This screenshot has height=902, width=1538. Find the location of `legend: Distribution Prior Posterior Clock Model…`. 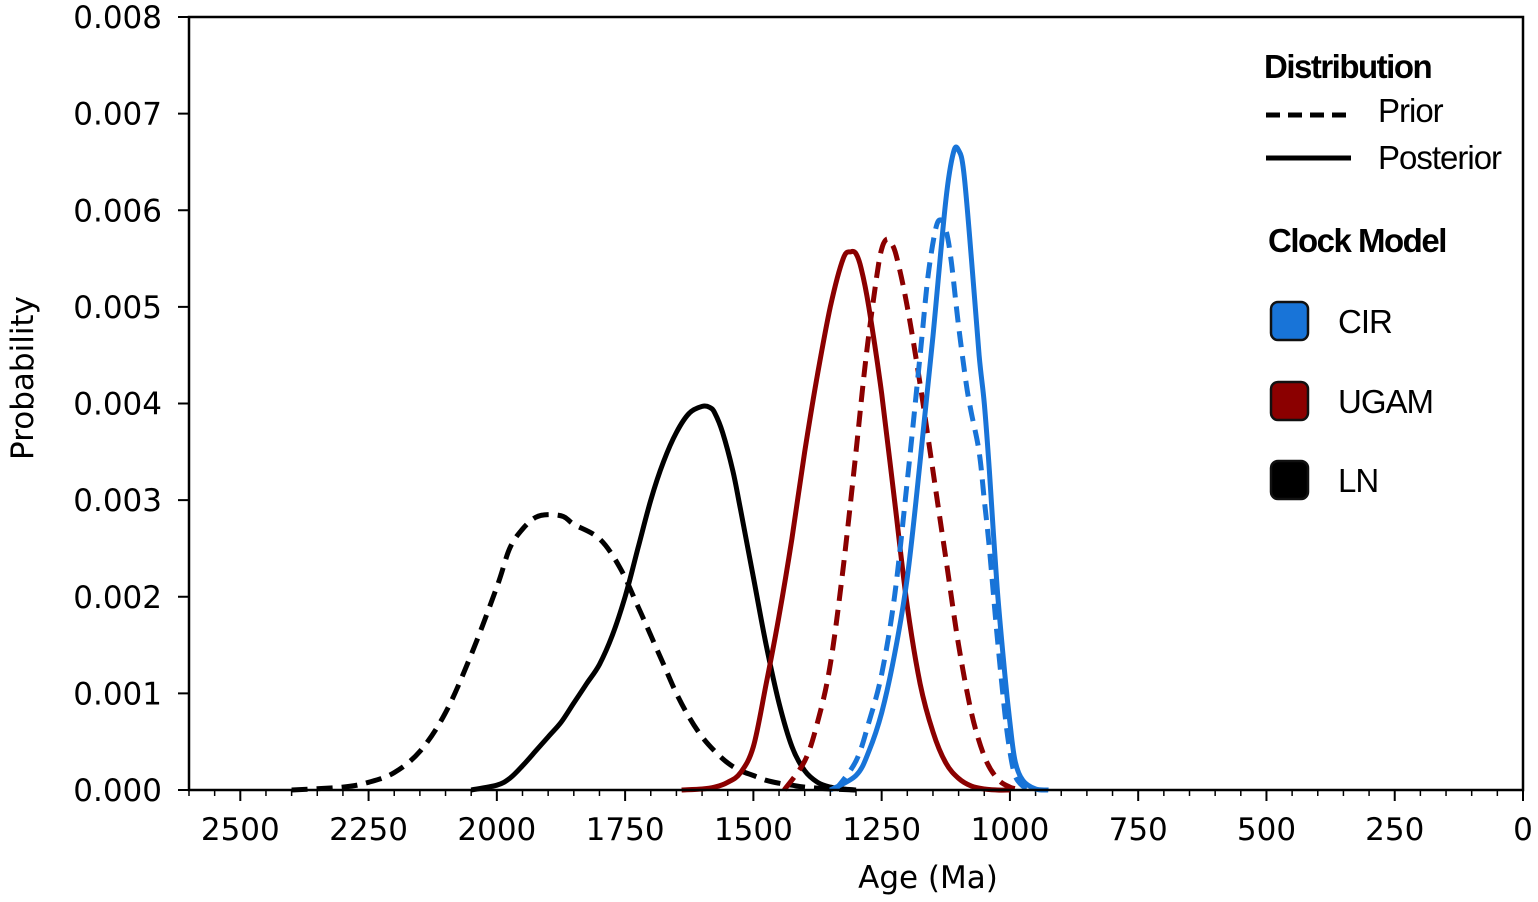

legend: Distribution Prior Posterior Clock Model… is located at coordinates (1383, 274).